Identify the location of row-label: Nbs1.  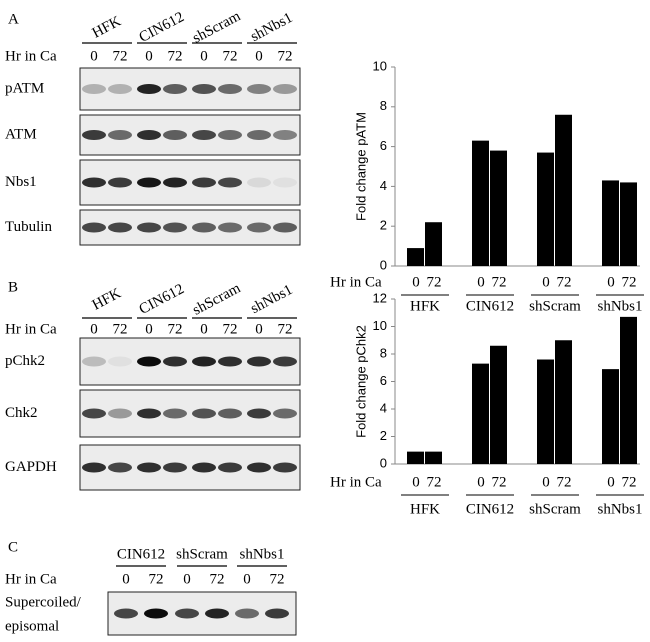
(21, 182).